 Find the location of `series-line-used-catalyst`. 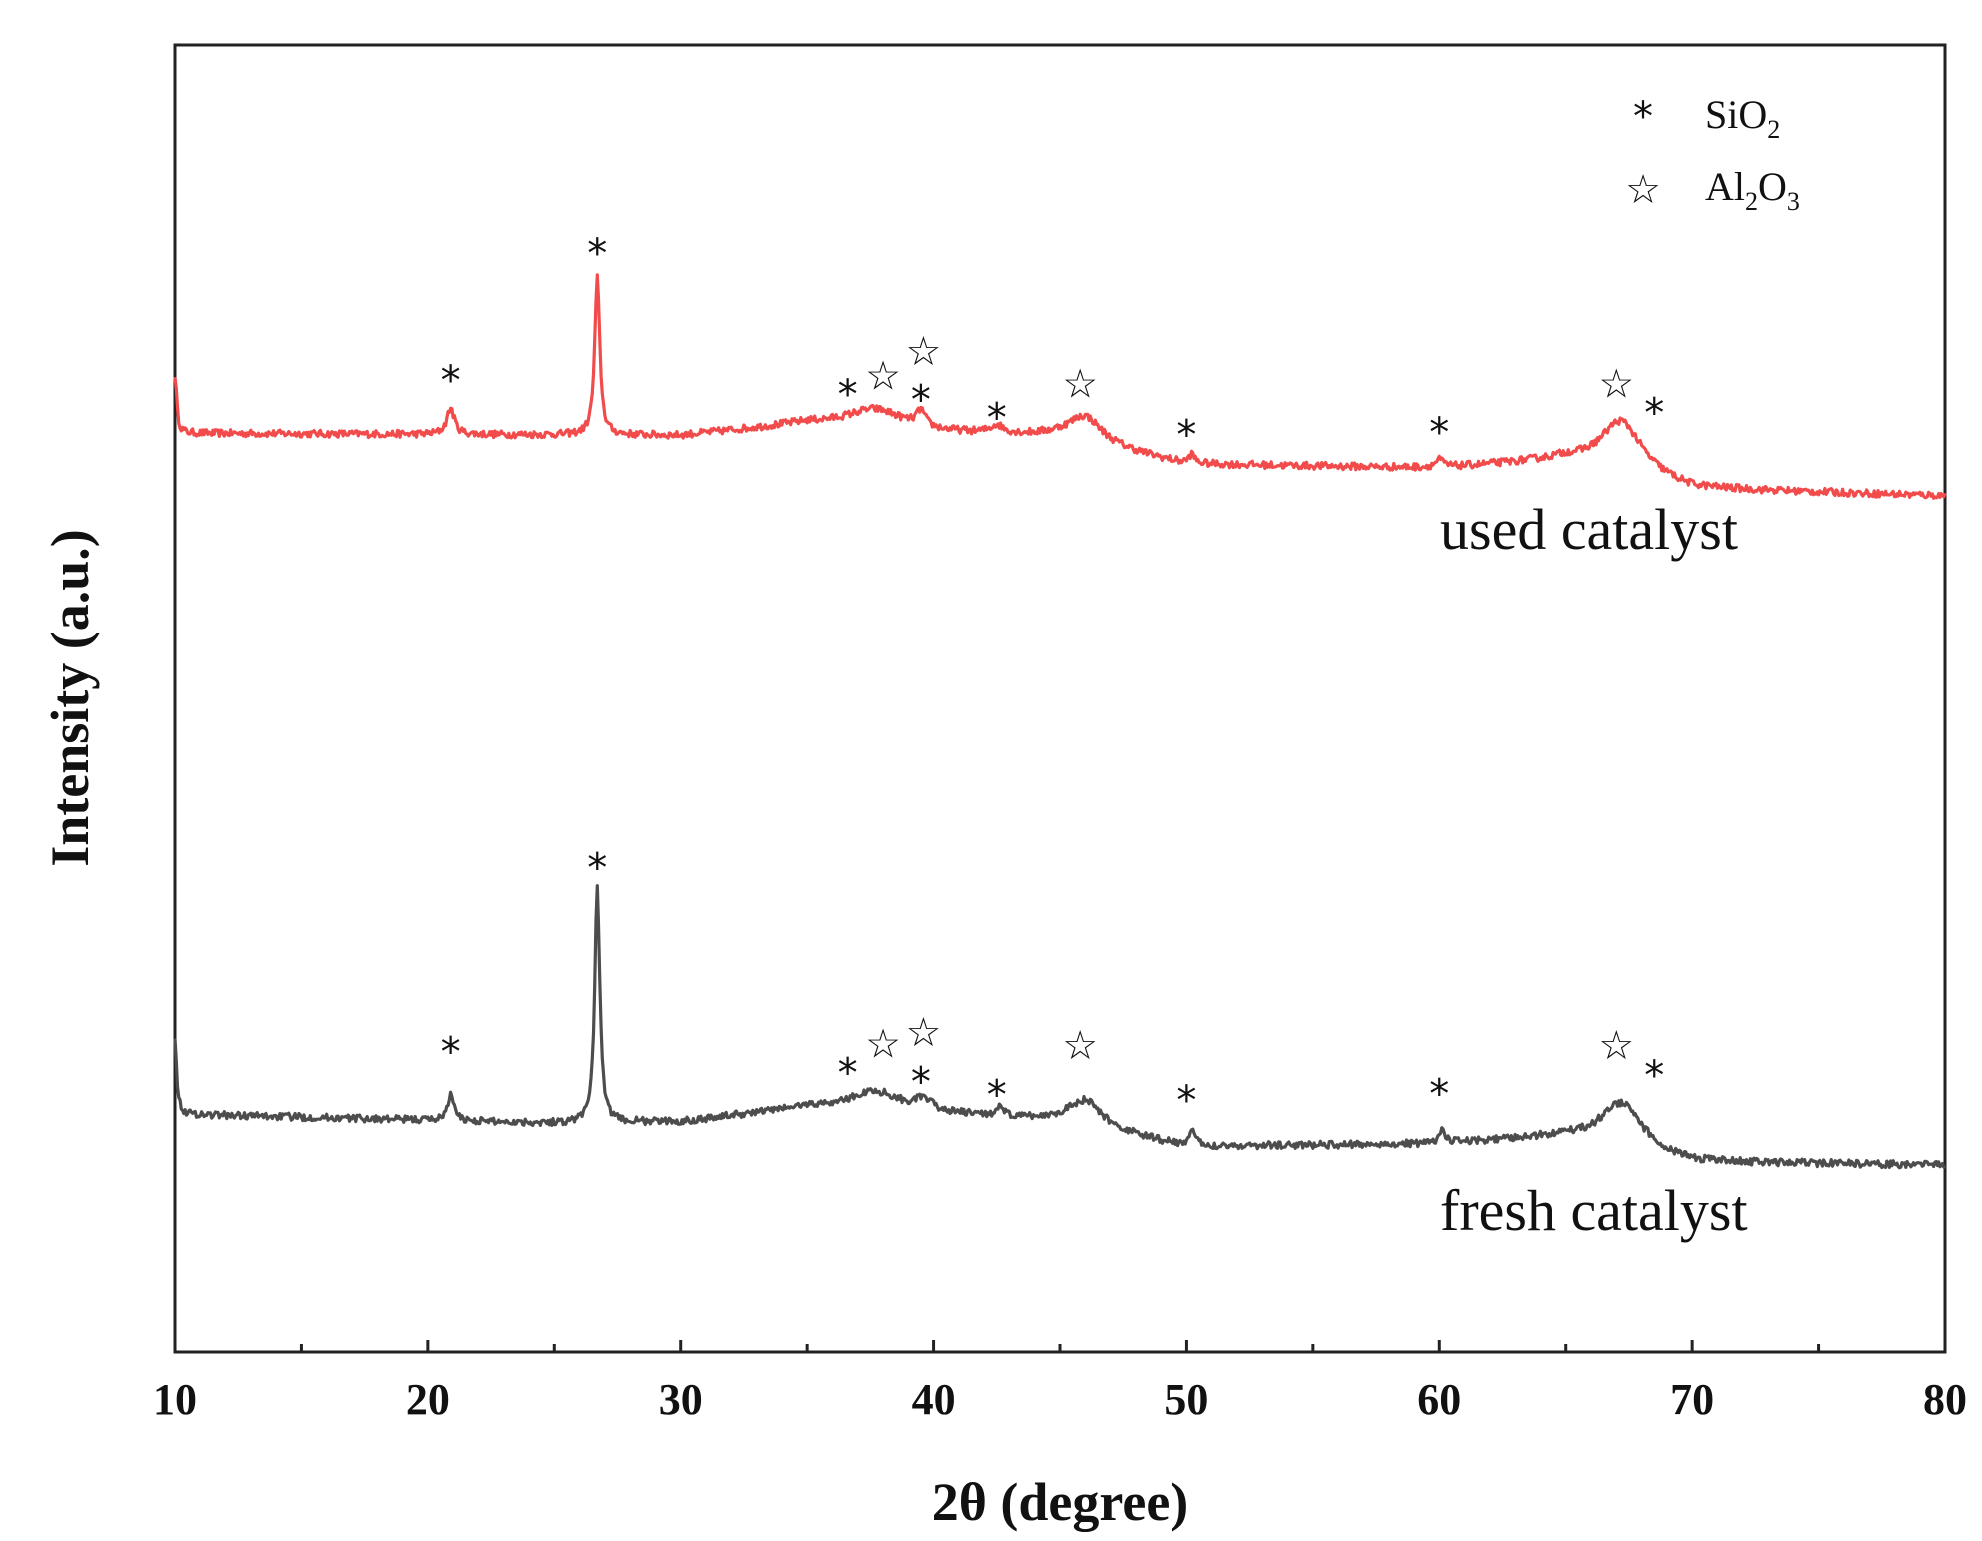

series-line-used-catalyst is located at coordinates (1060, 386).